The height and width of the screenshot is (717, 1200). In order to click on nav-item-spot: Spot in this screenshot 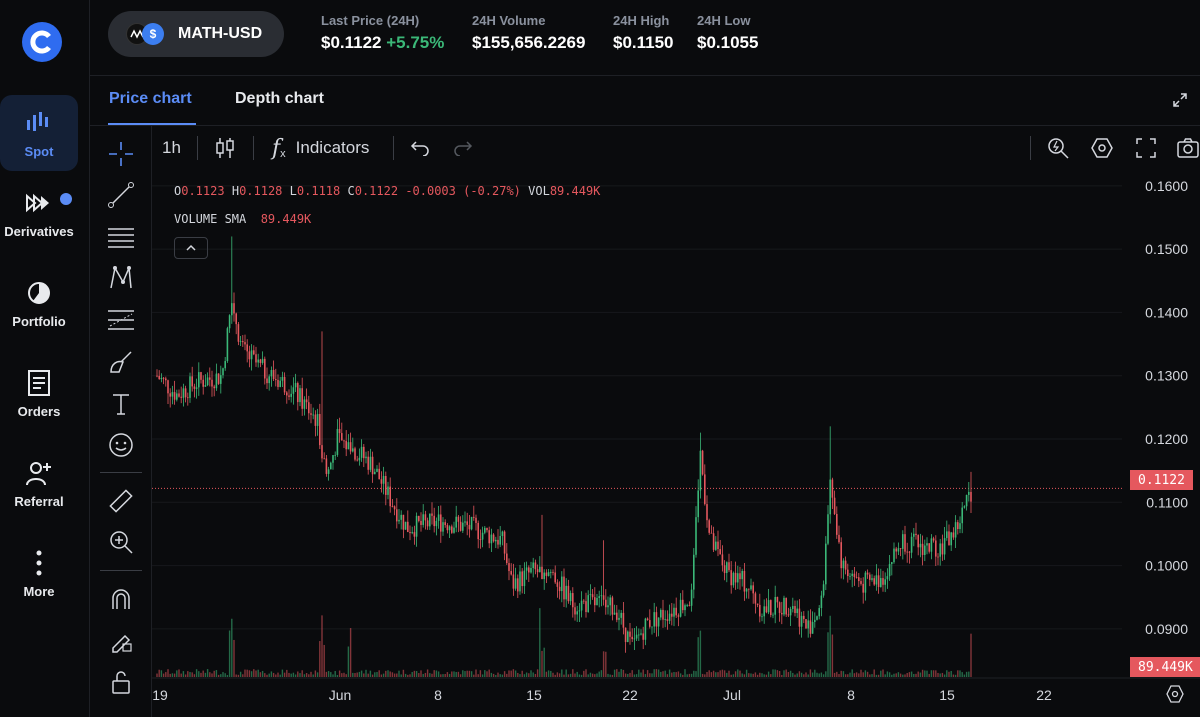, I will do `click(39, 133)`.